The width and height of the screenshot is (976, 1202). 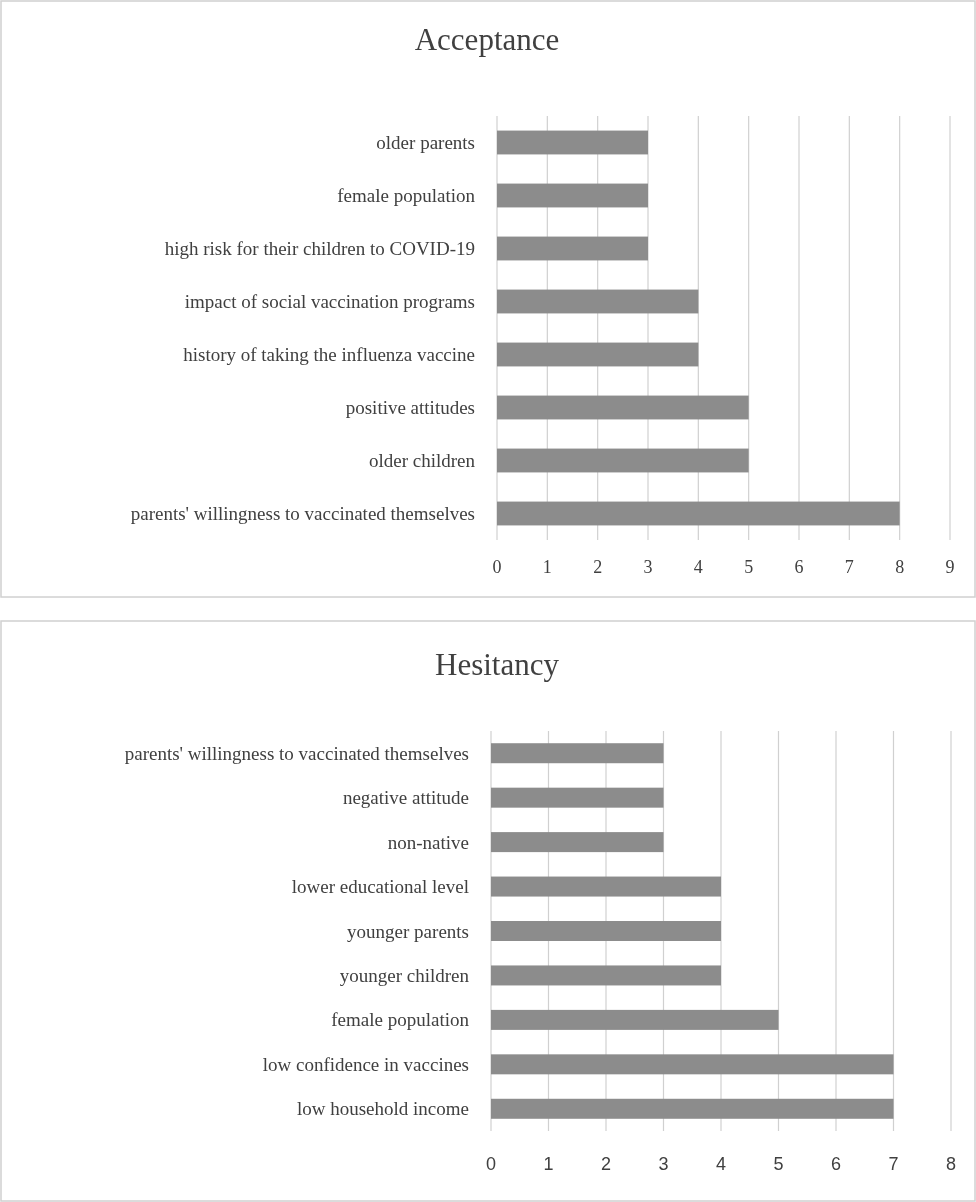 What do you see at coordinates (365, 1064) in the screenshot?
I see `y-tick-label: low confidence in vaccines` at bounding box center [365, 1064].